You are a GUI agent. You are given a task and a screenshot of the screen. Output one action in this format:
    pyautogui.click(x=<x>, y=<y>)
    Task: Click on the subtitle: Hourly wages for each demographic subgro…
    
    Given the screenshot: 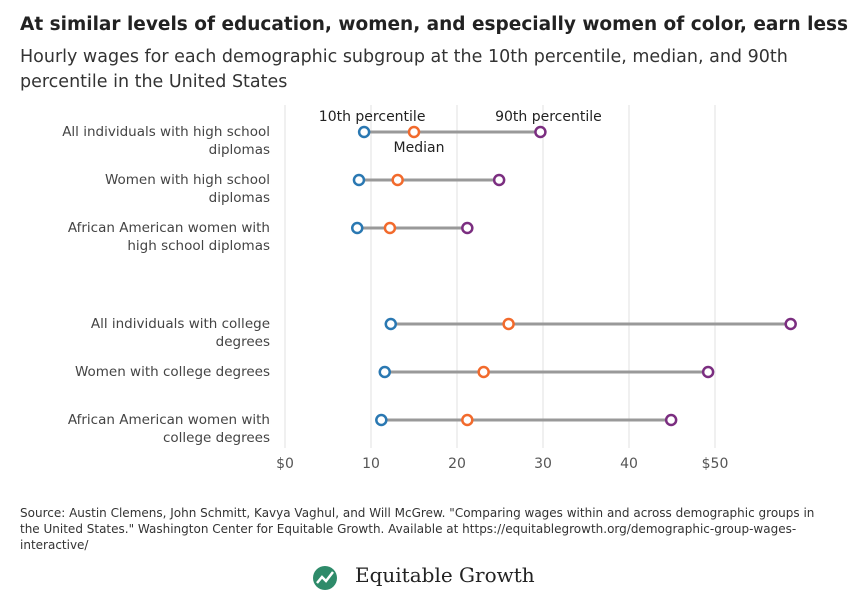 What is the action you would take?
    pyautogui.click(x=404, y=69)
    